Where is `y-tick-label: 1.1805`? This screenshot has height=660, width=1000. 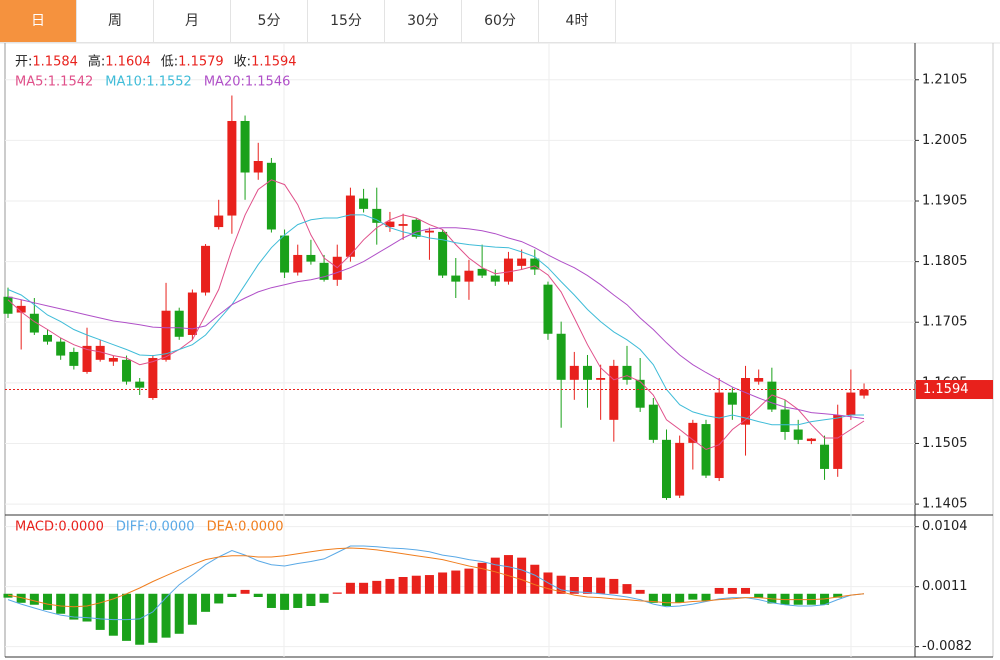 y-tick-label: 1.1805 is located at coordinates (945, 261).